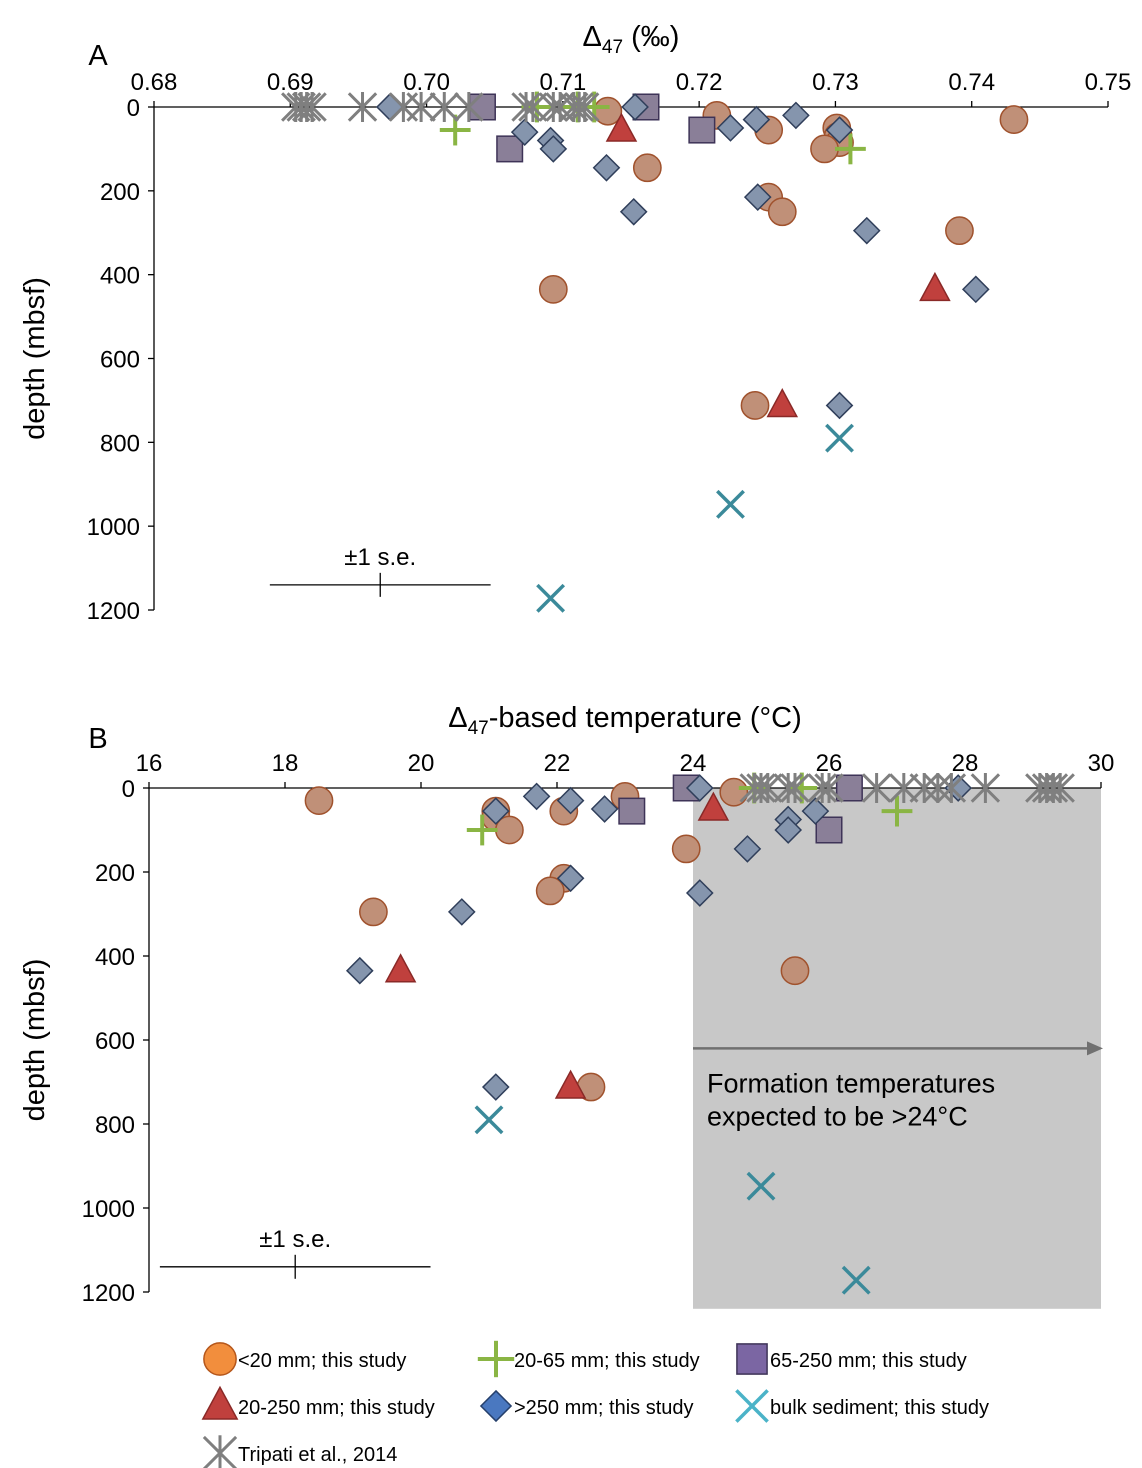 This screenshot has height=1468, width=1142. I want to click on x-tick-label: 28, so click(965, 763).